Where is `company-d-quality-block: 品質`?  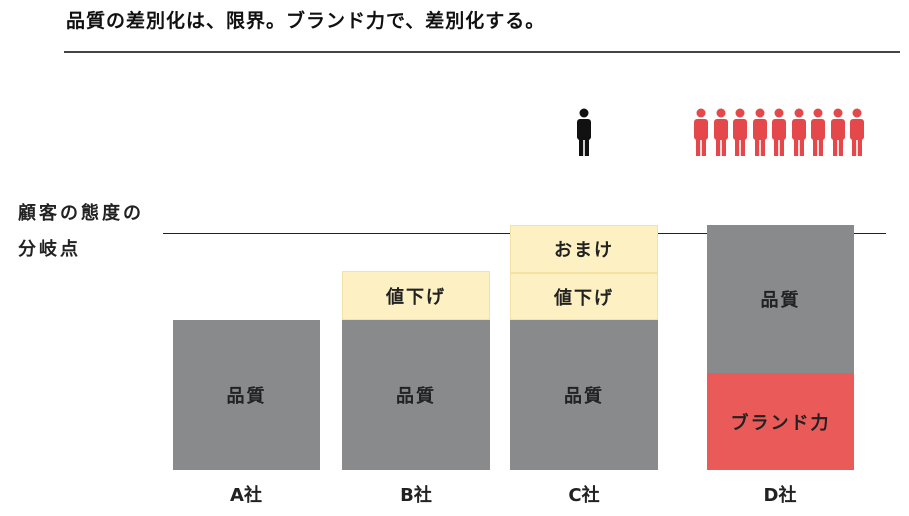
company-d-quality-block: 品質 is located at coordinates (780, 299).